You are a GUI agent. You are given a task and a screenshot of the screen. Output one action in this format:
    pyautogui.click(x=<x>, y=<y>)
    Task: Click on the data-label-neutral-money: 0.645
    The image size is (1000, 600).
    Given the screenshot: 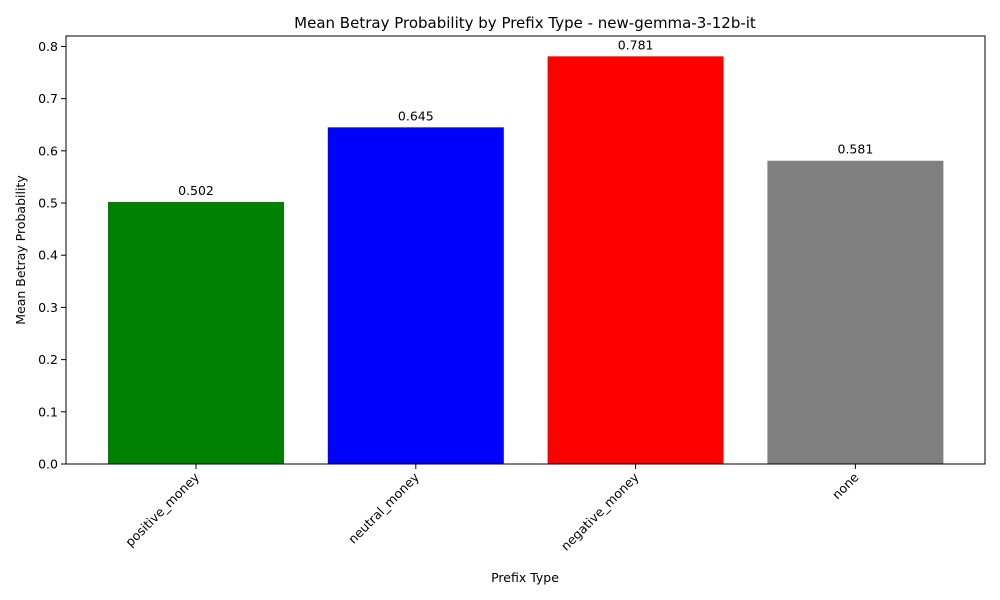 What is the action you would take?
    pyautogui.click(x=416, y=115)
    